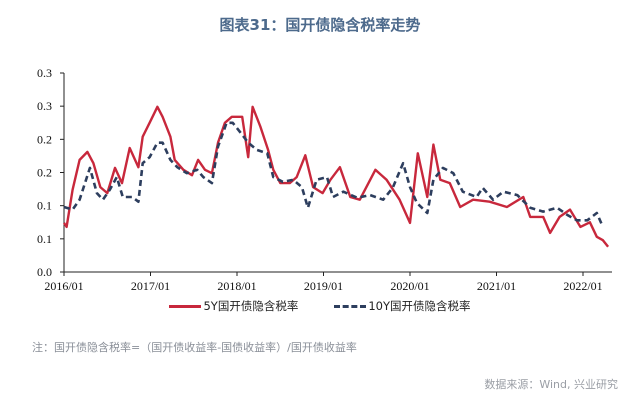 The width and height of the screenshot is (640, 415). What do you see at coordinates (419, 306) in the screenshot?
I see `legend-label-10y: 10Y国开债隐含税率` at bounding box center [419, 306].